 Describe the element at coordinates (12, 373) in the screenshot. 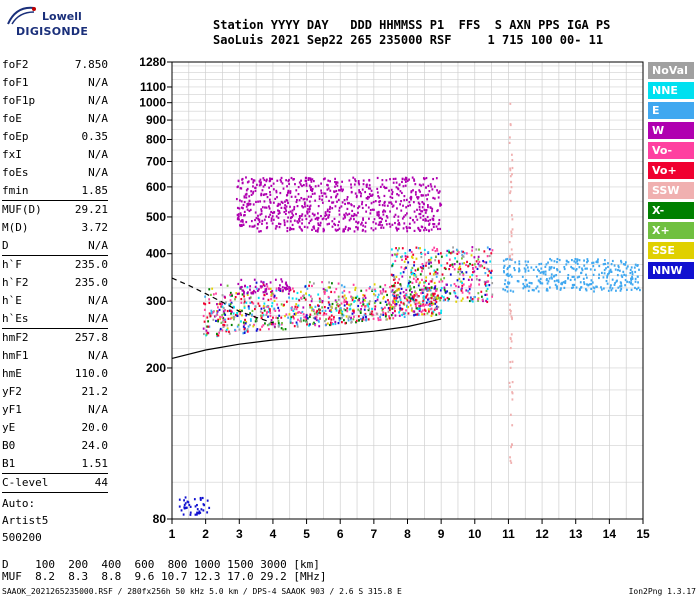

I see `param-label: hmE` at that location.